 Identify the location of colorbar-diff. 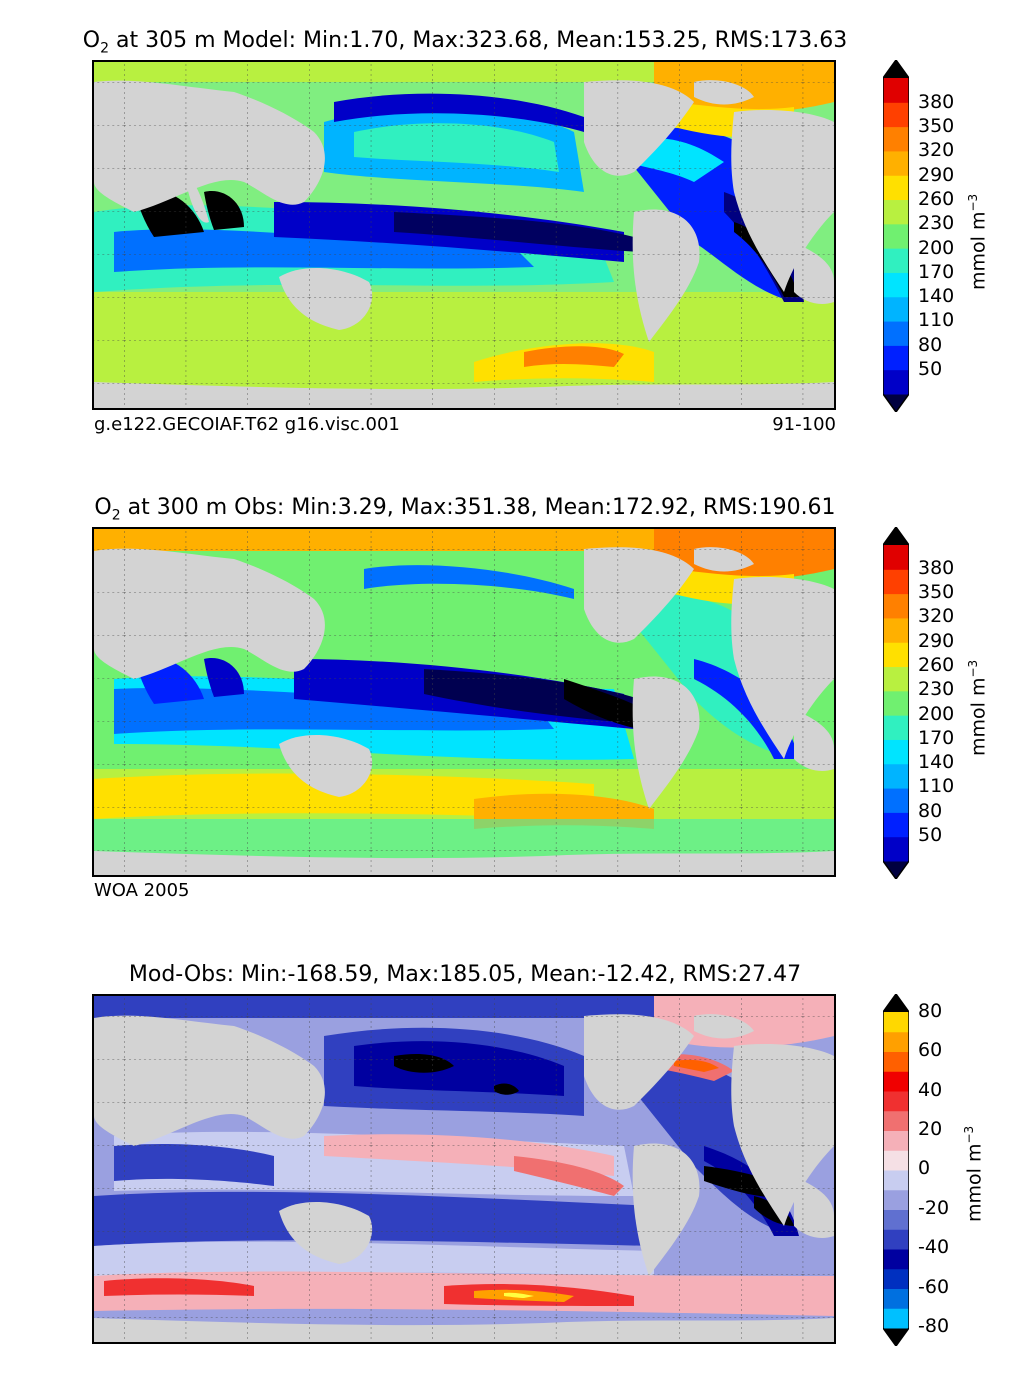
(896, 1170).